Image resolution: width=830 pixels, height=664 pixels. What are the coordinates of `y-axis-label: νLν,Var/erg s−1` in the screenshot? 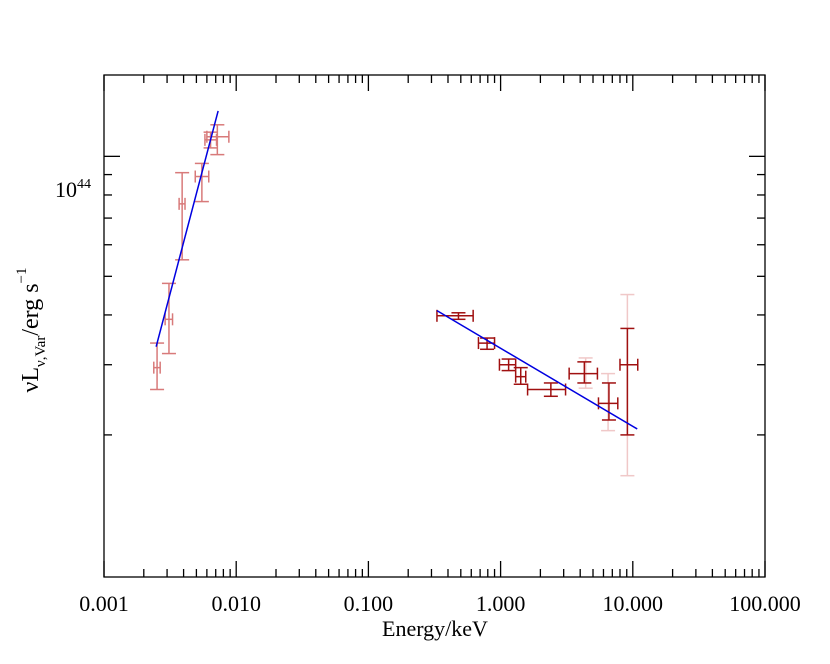 It's located at (31, 329).